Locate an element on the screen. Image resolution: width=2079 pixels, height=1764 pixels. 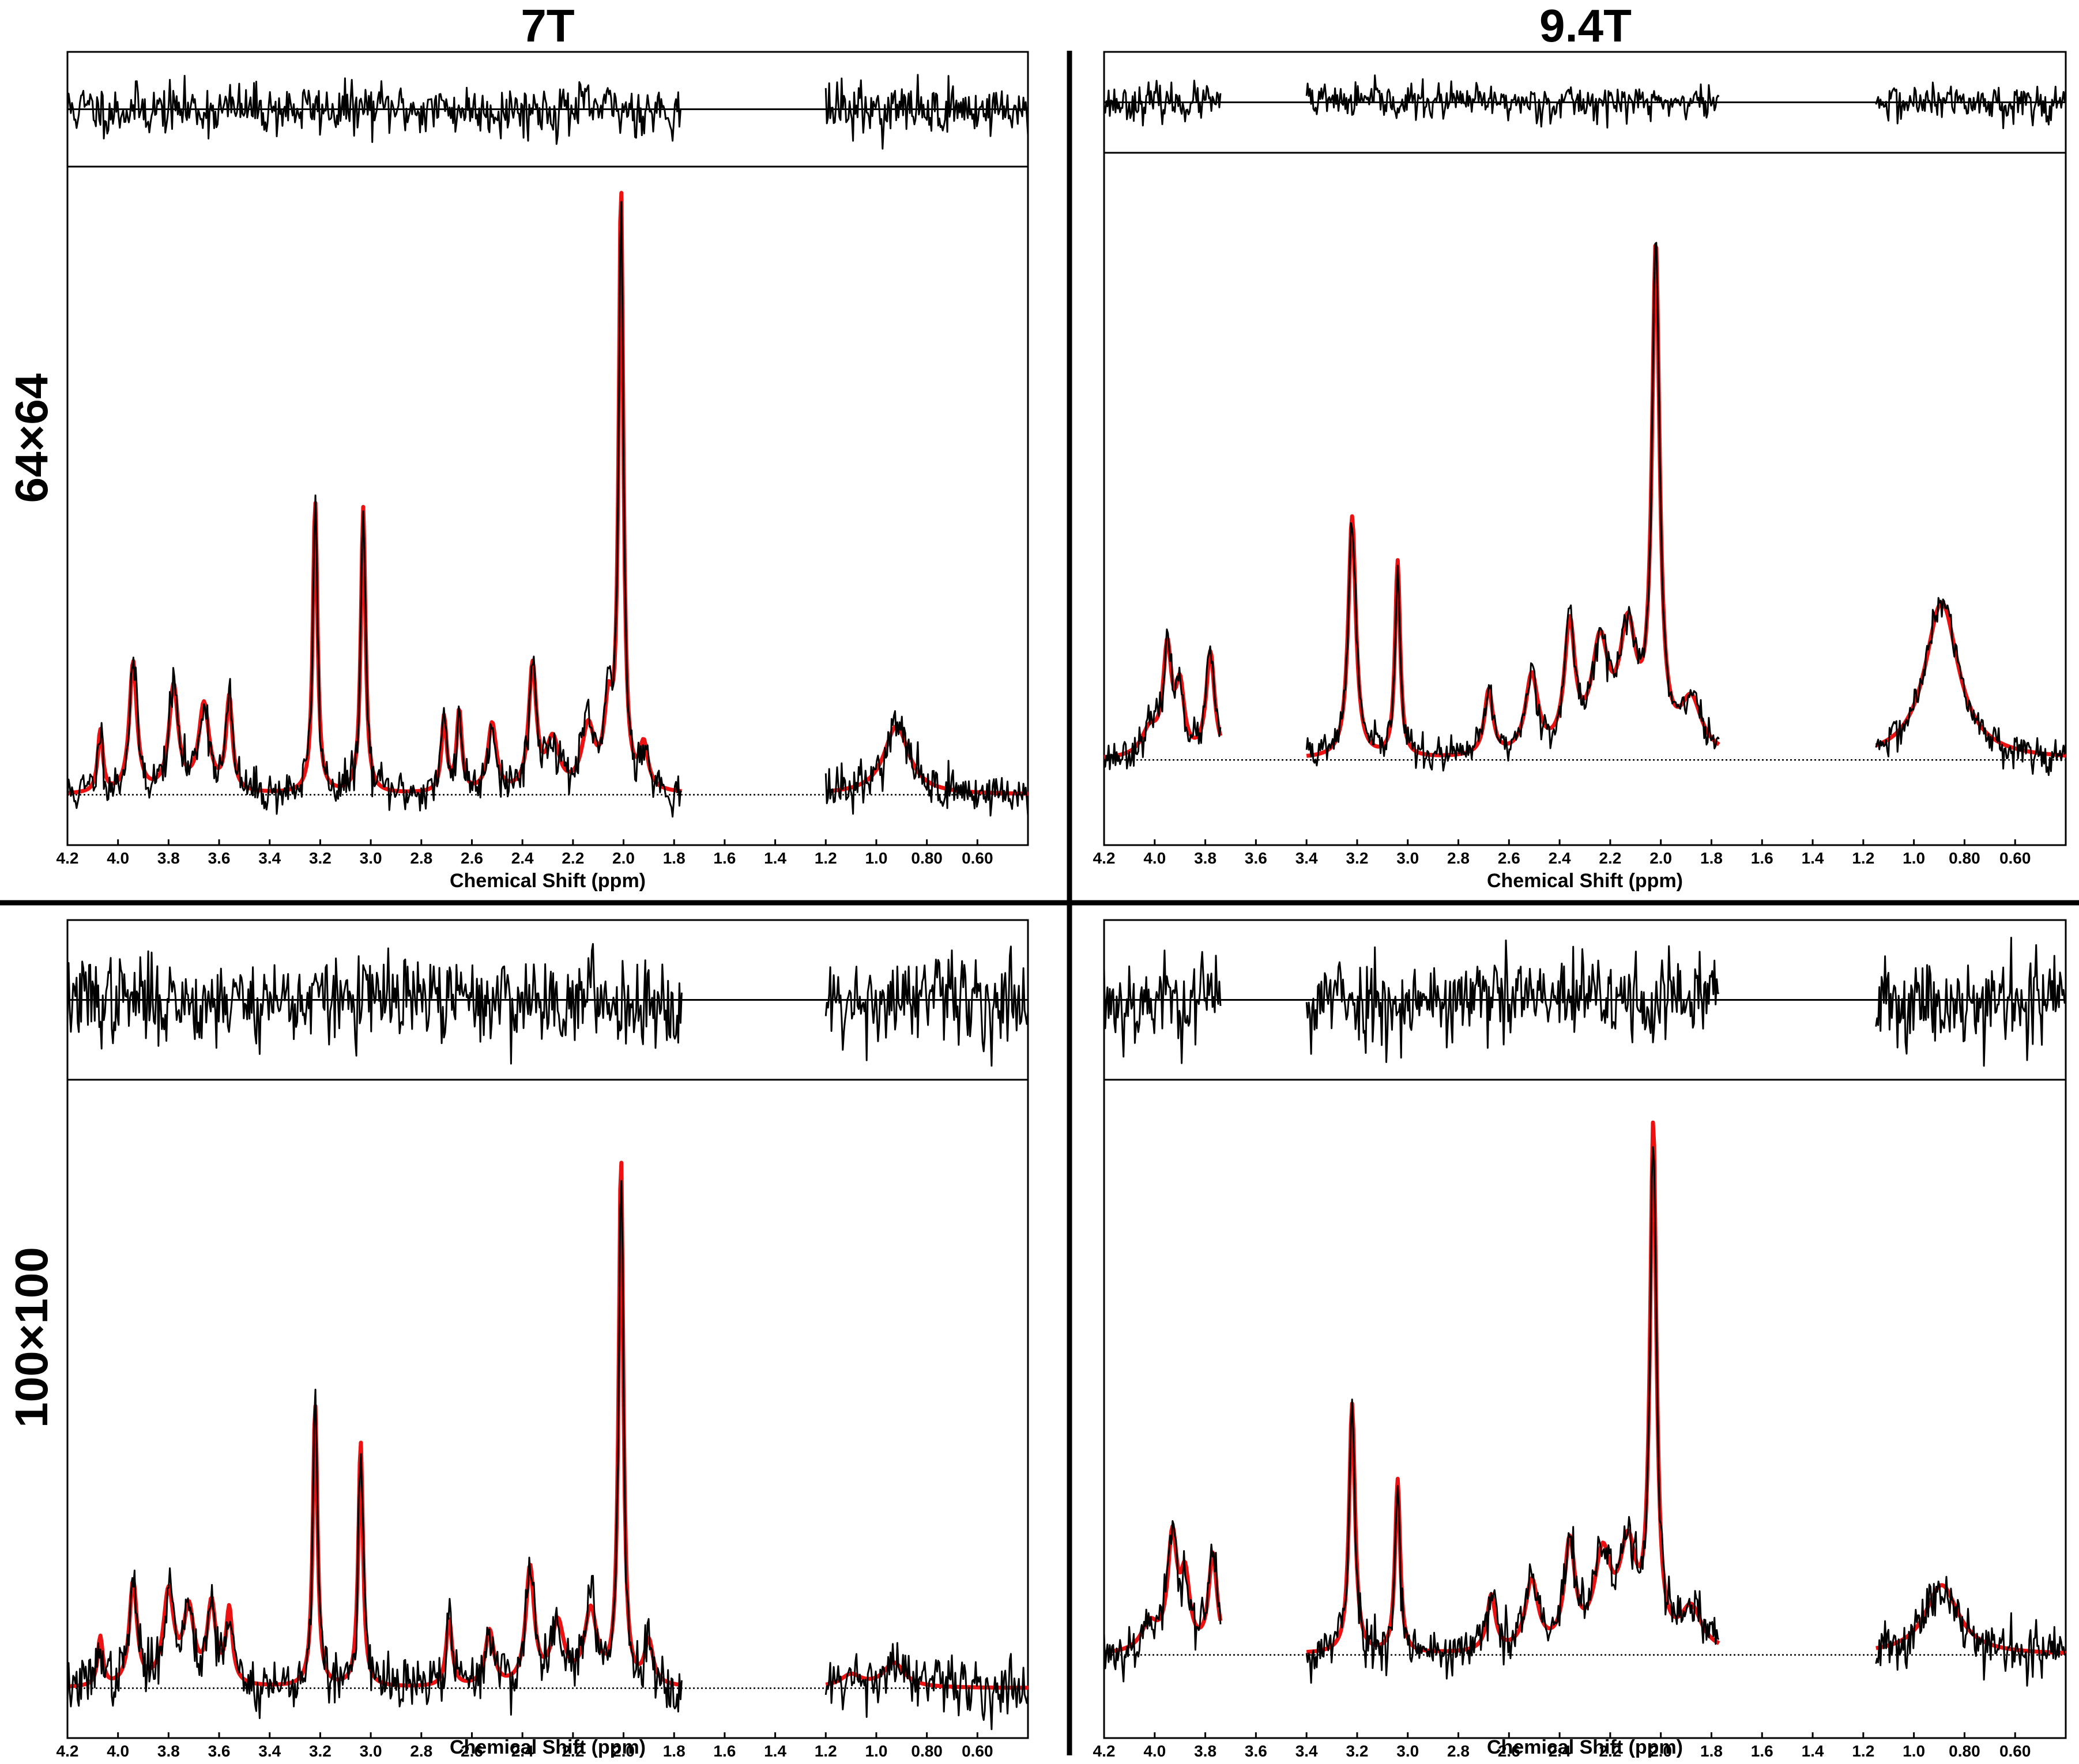
row-title-64x64: 64×64 is located at coordinates (32, 438).